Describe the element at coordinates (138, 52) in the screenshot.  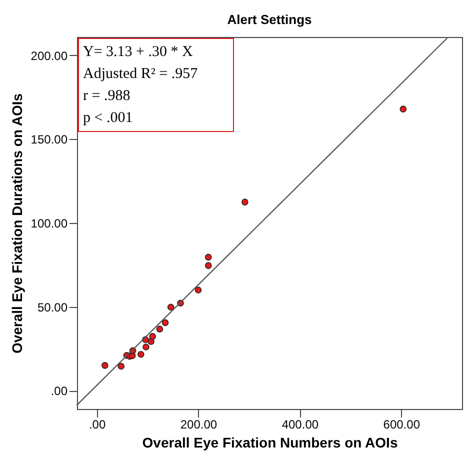
I see `annotation: Y= 3.13 + .30 * X` at that location.